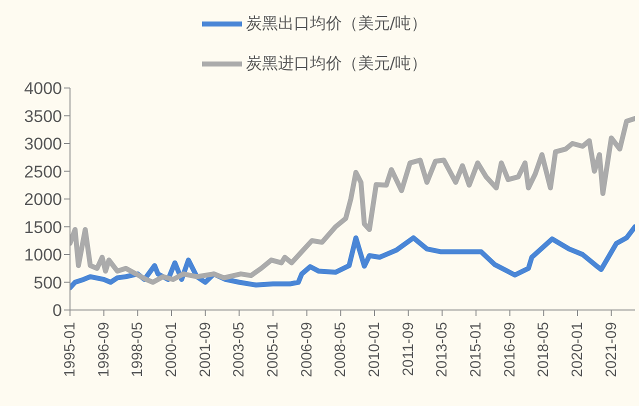 The width and height of the screenshot is (639, 406). What do you see at coordinates (48, 282) in the screenshot?
I see `y-tick-label: 500` at bounding box center [48, 282].